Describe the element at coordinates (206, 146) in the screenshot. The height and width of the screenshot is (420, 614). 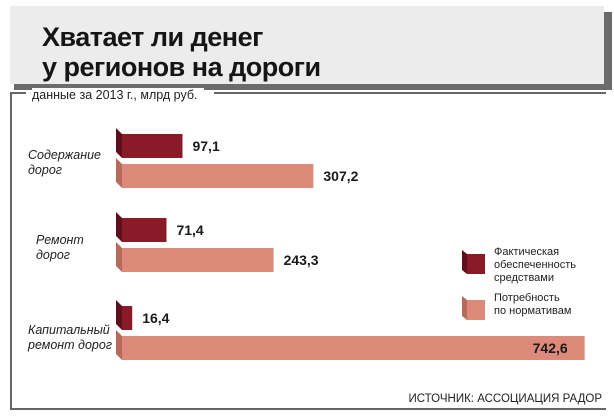
I see `value-label-actual-0: 97,1` at that location.